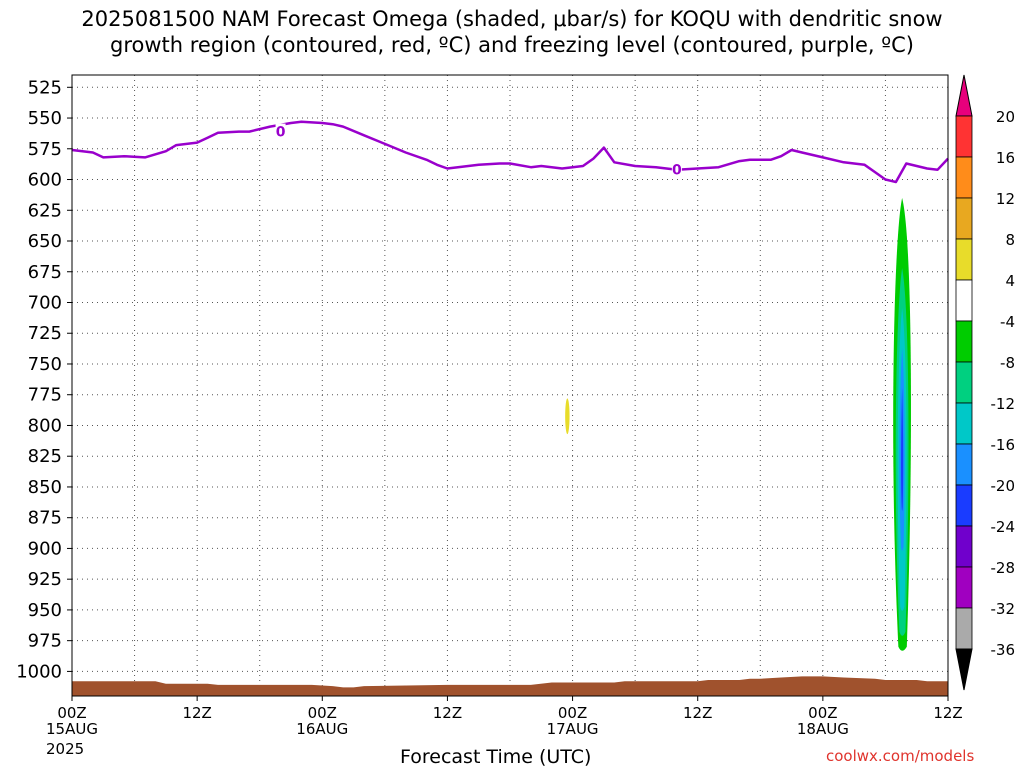 The height and width of the screenshot is (768, 1024). Describe the element at coordinates (902, 449) in the screenshot. I see `omega-contour-fill` at that location.